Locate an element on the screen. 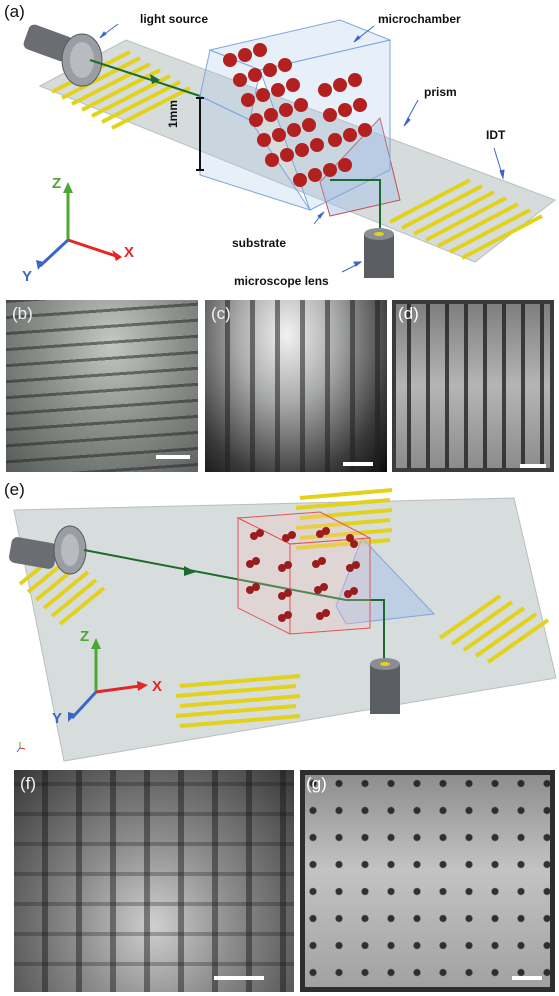 Image resolution: width=559 pixels, height=996 pixels. panel-label-f: (f) is located at coordinates (28, 784).